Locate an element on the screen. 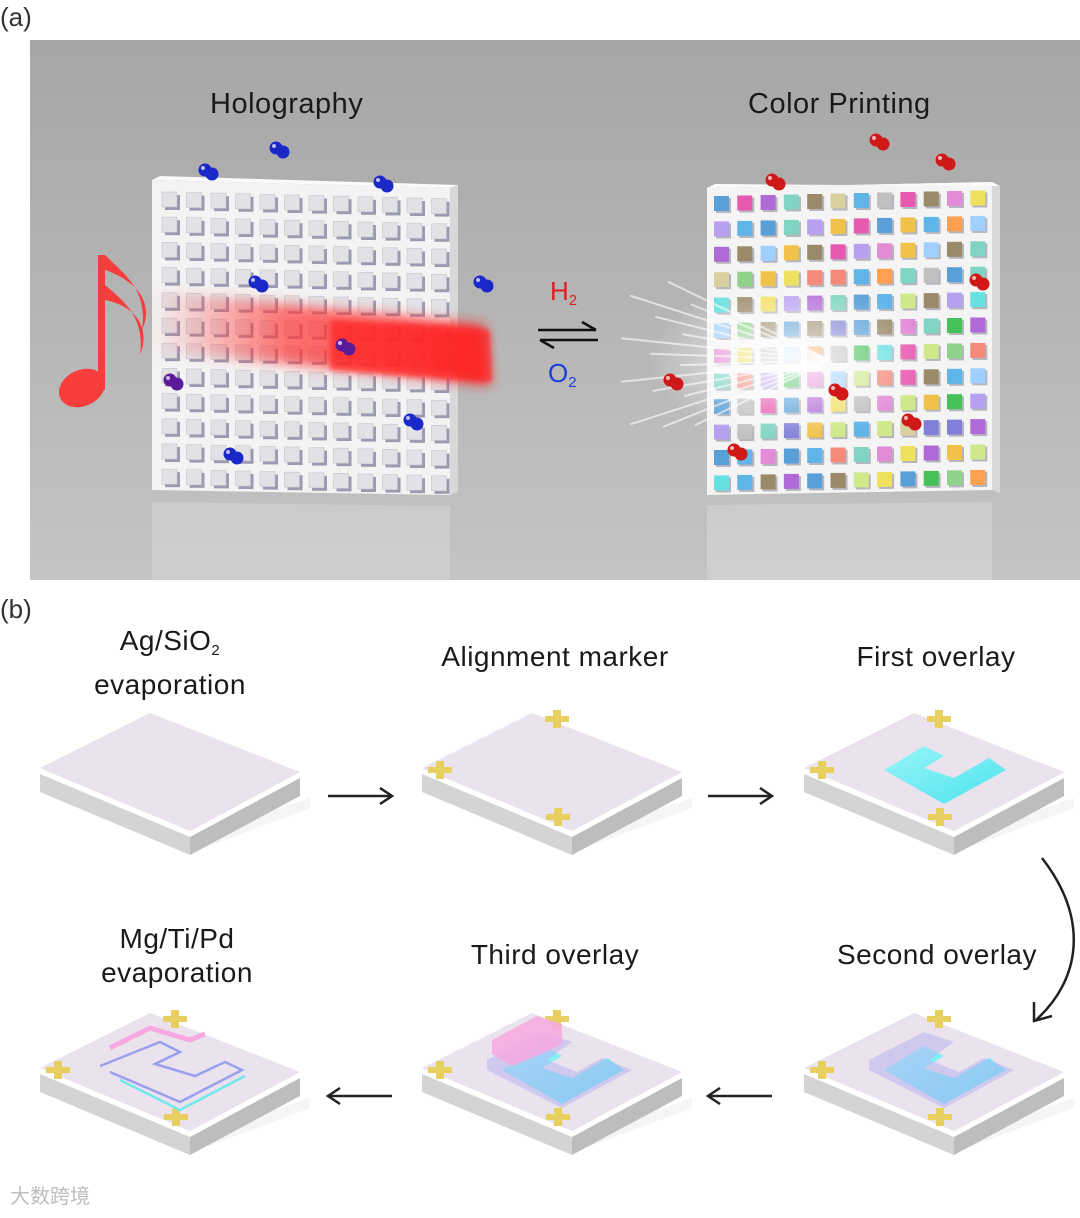  white-light-glow is located at coordinates (775, 360).